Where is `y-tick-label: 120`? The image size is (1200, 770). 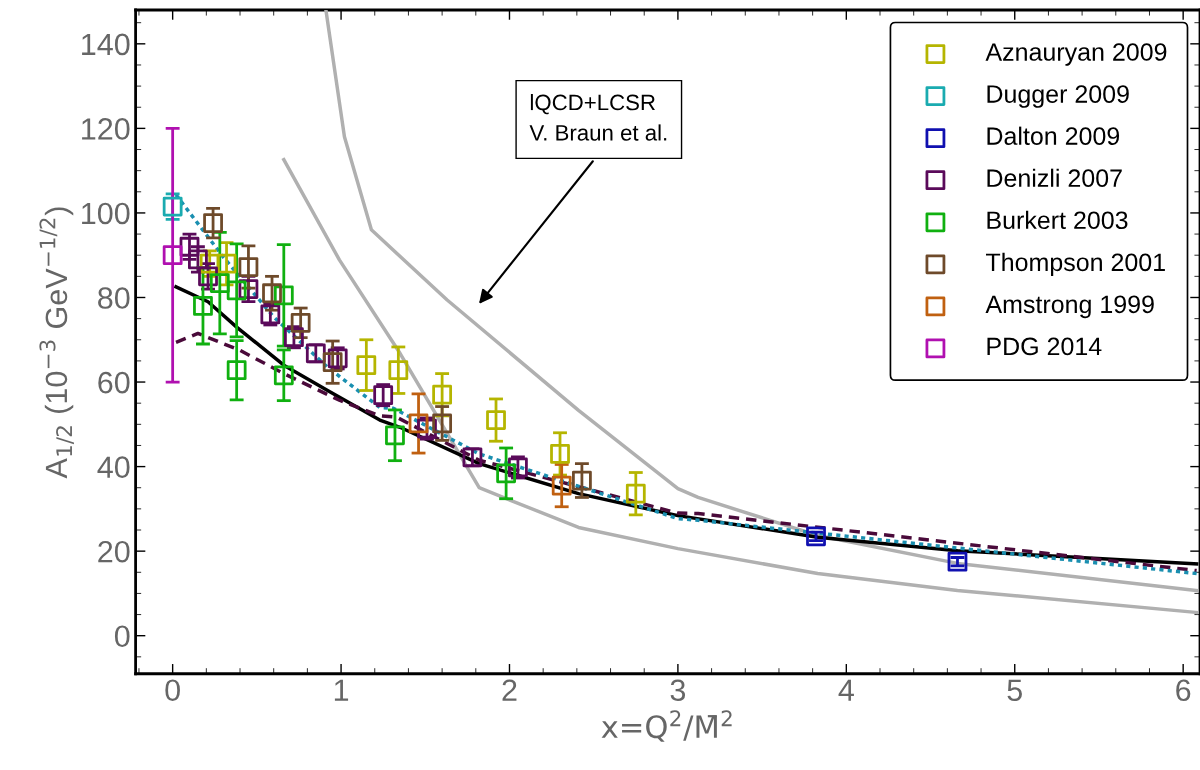
y-tick-label: 120 is located at coordinates (106, 129).